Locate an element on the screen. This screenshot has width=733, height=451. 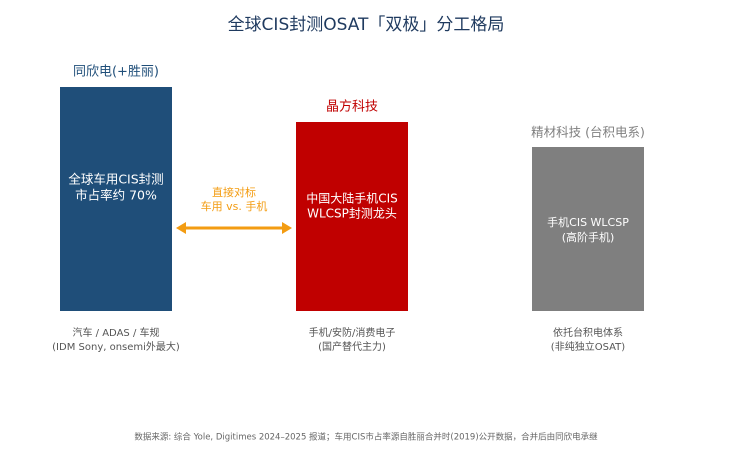
caption: (非纯独立OSAT) is located at coordinates (588, 346).